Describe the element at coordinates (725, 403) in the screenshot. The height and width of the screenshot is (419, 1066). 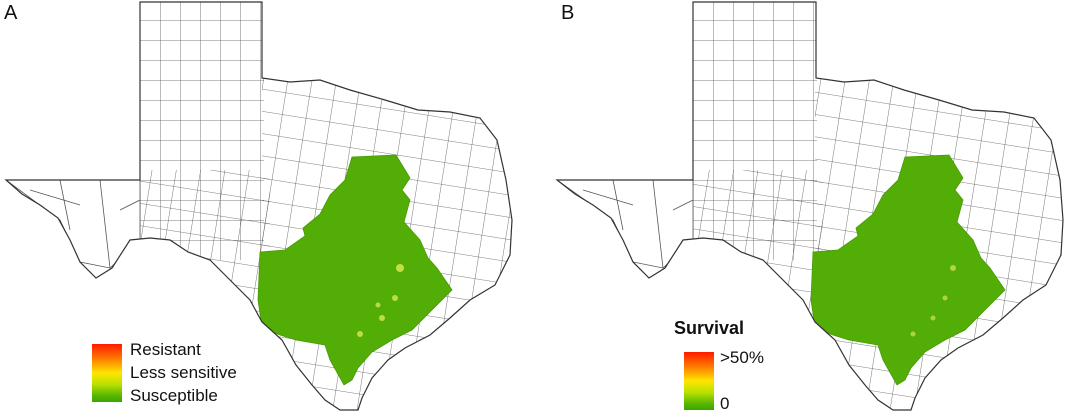
I see `legend-label-zero: 0` at that location.